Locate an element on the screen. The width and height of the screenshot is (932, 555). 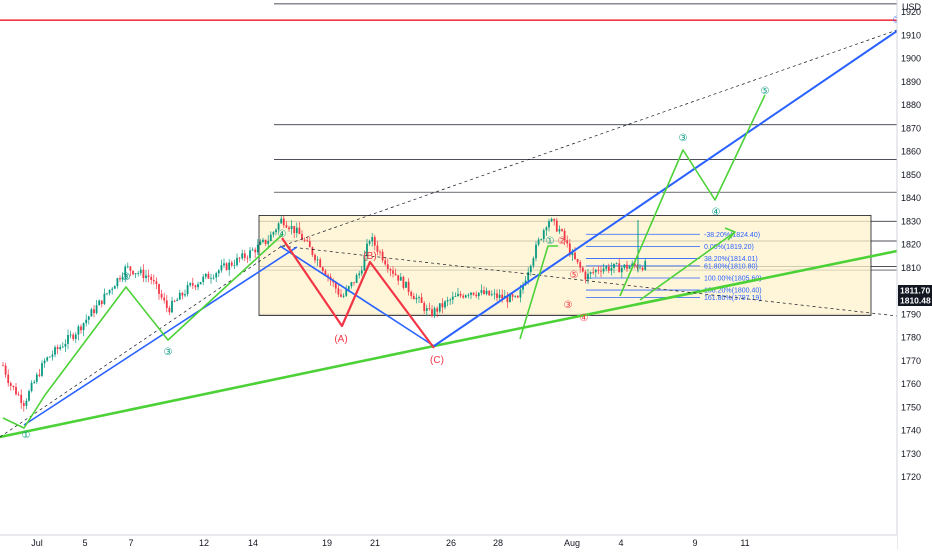
fib-level-label: 100.00%(1805.60) is located at coordinates (733, 278).